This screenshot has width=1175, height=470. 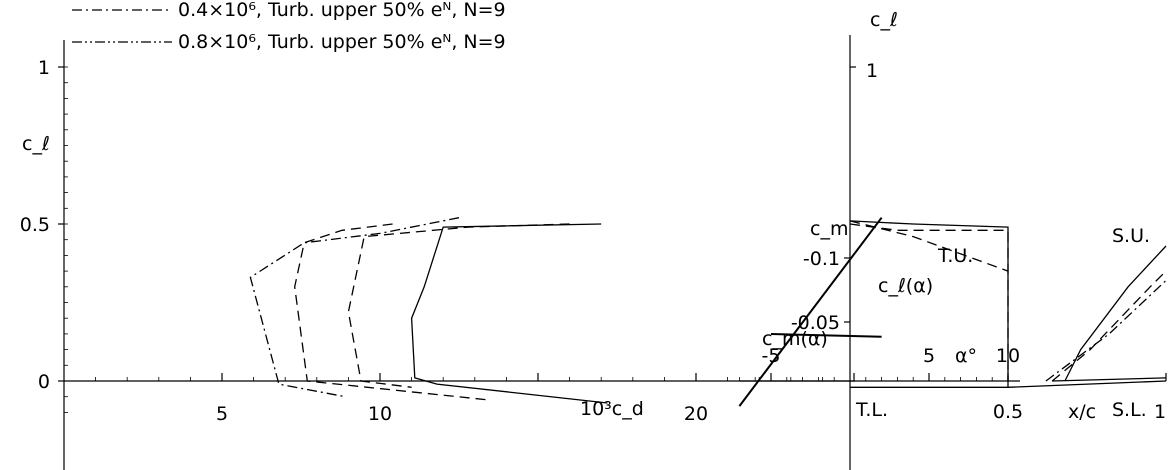 What do you see at coordinates (1129, 410) in the screenshot?
I see `sl-annotation: S.L.` at bounding box center [1129, 410].